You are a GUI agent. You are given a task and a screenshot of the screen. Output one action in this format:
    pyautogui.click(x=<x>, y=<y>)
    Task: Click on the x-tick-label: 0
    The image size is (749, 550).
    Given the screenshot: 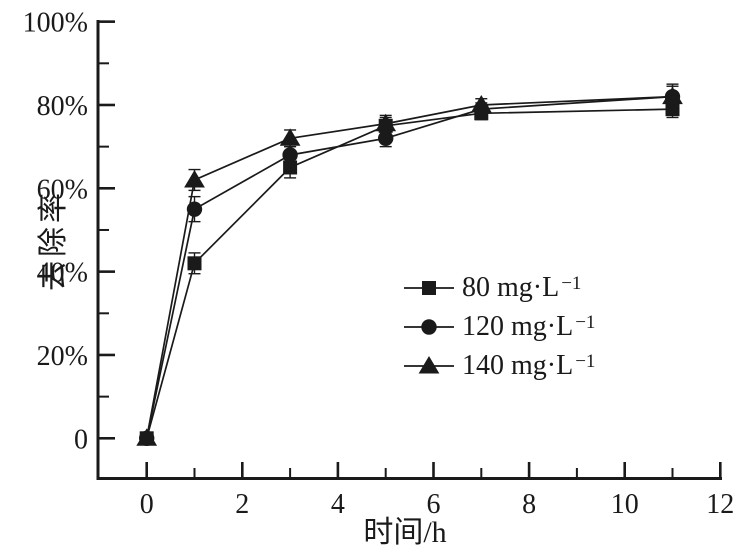 What is the action you would take?
    pyautogui.click(x=147, y=504)
    